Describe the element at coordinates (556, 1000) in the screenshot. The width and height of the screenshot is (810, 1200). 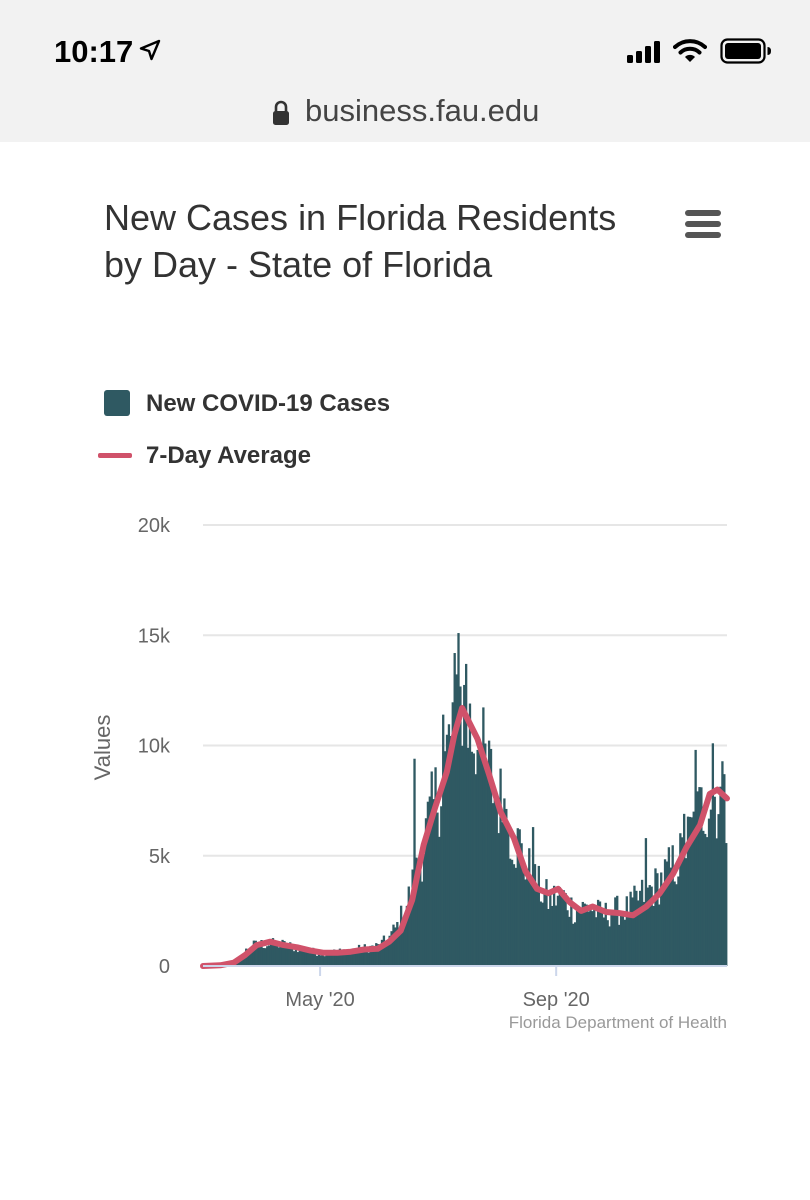
I see `x-tick-label: Sep '20` at that location.